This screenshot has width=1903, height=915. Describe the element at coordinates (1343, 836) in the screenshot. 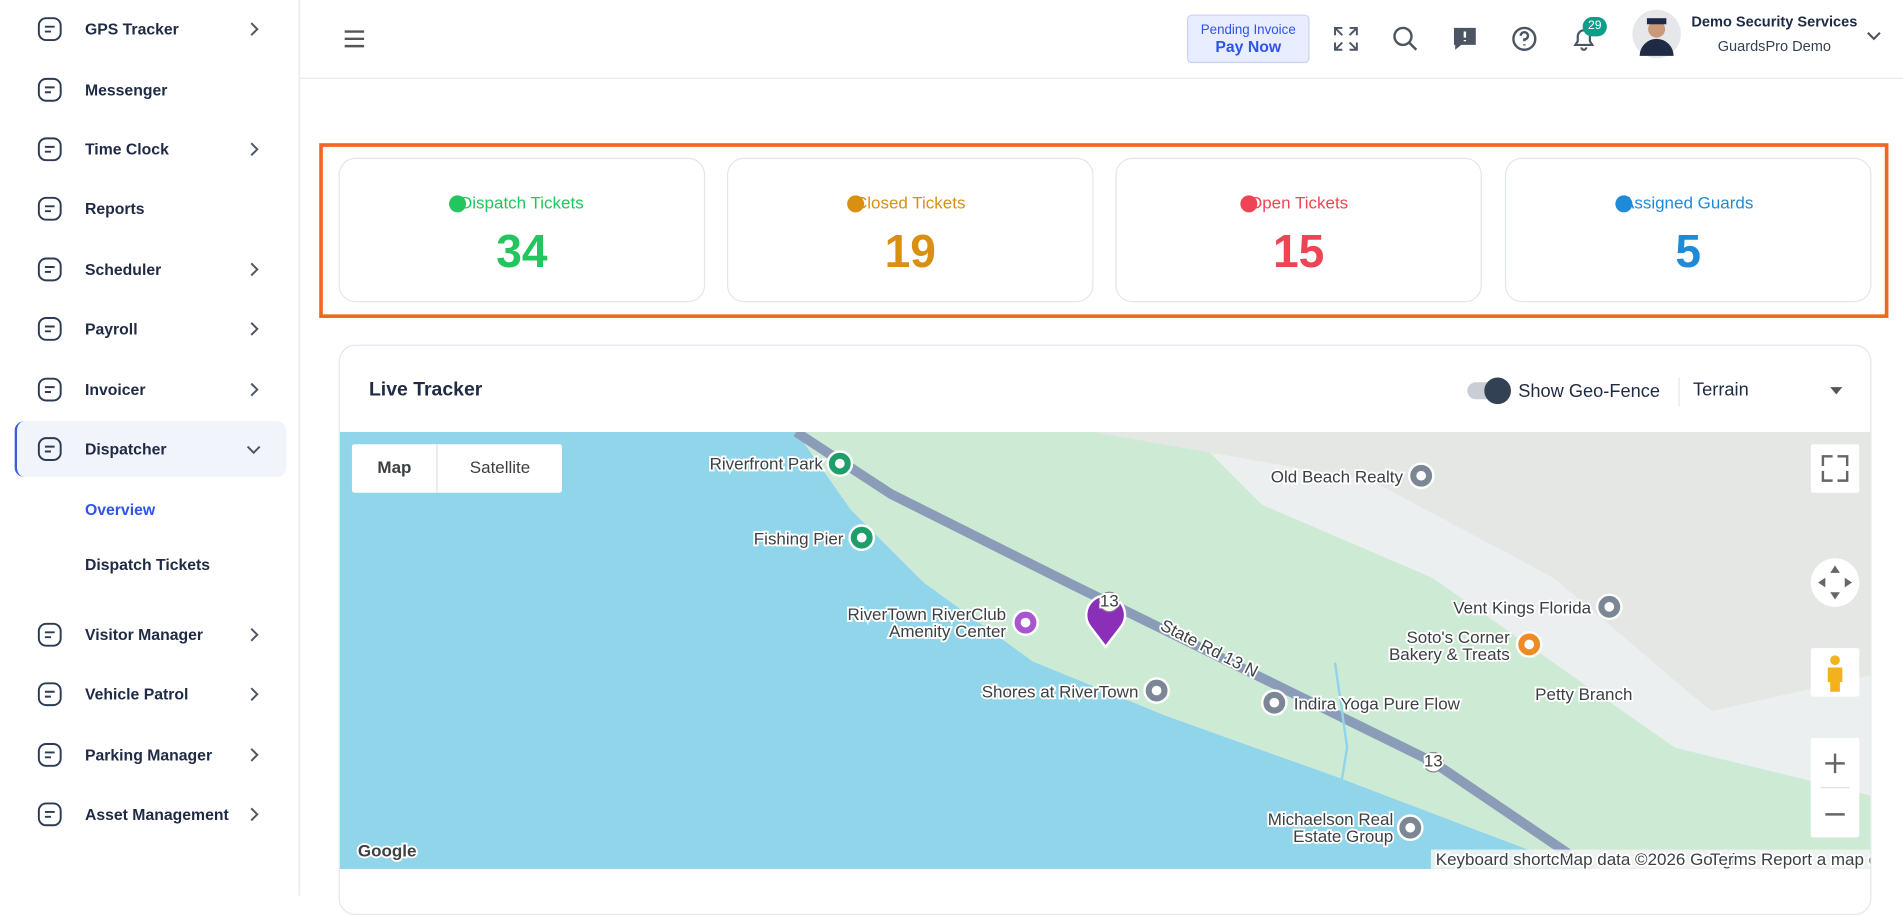

I see `map-label: Estate Group` at that location.